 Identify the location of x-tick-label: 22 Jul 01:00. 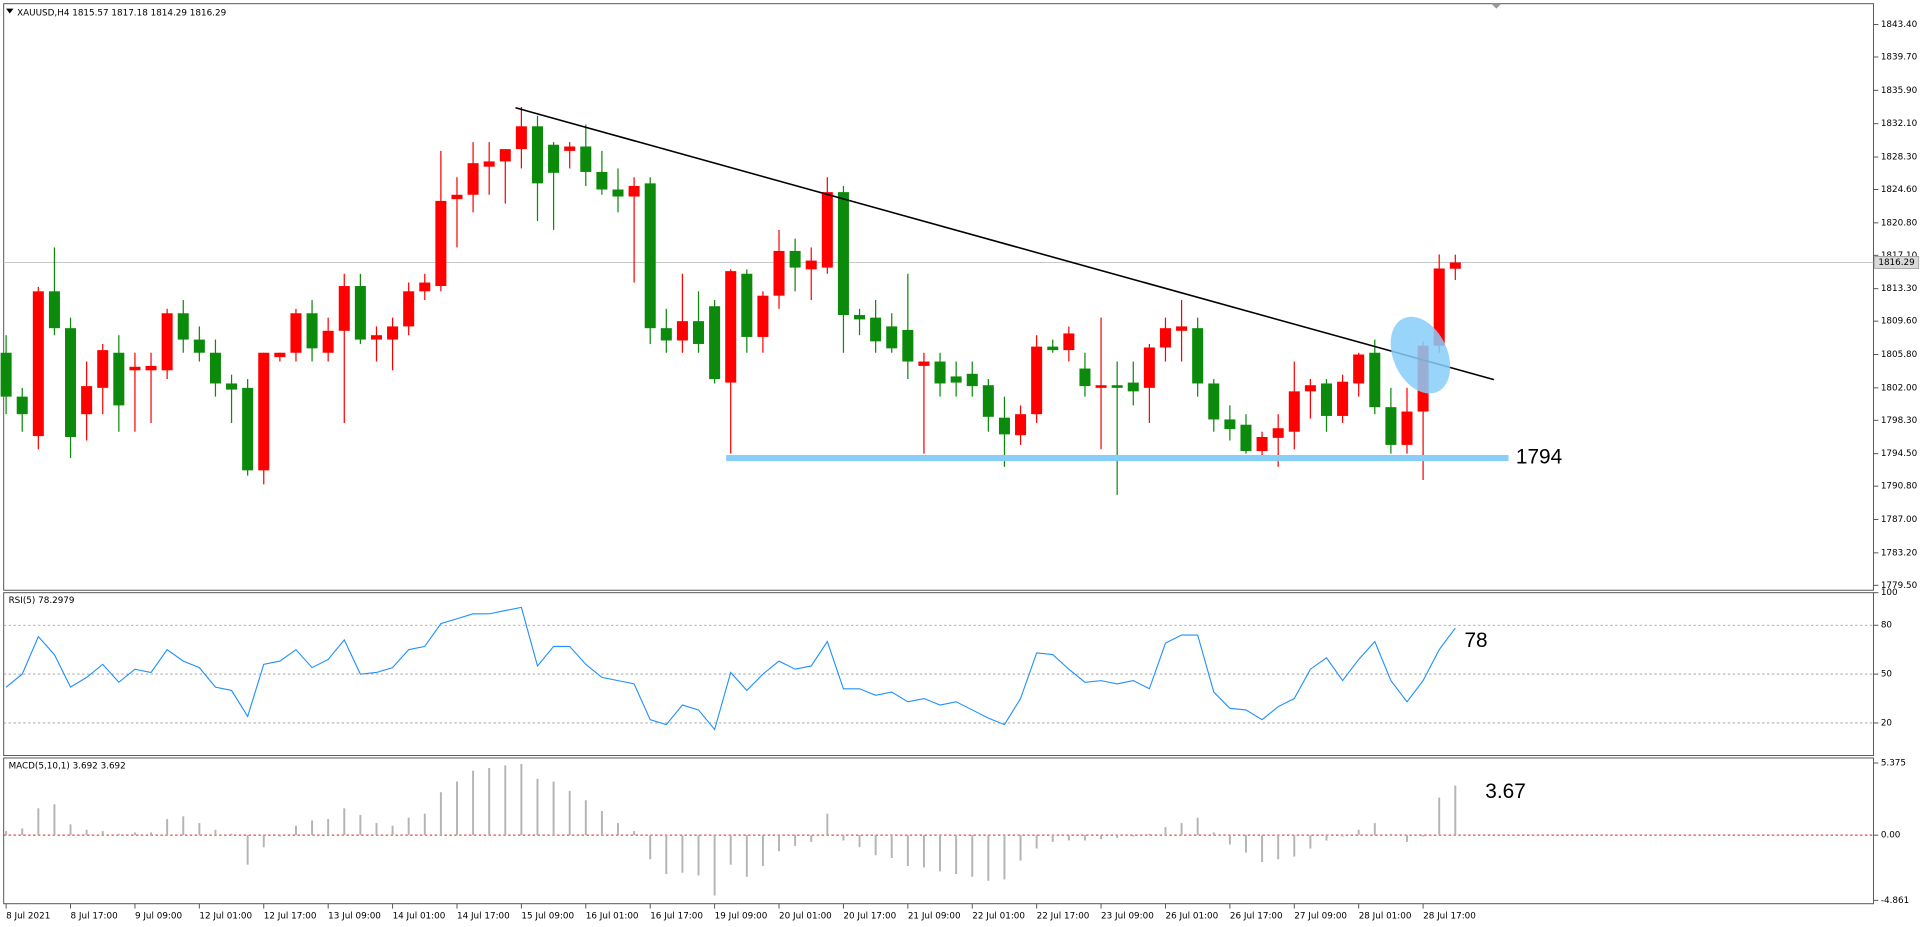
(998, 916).